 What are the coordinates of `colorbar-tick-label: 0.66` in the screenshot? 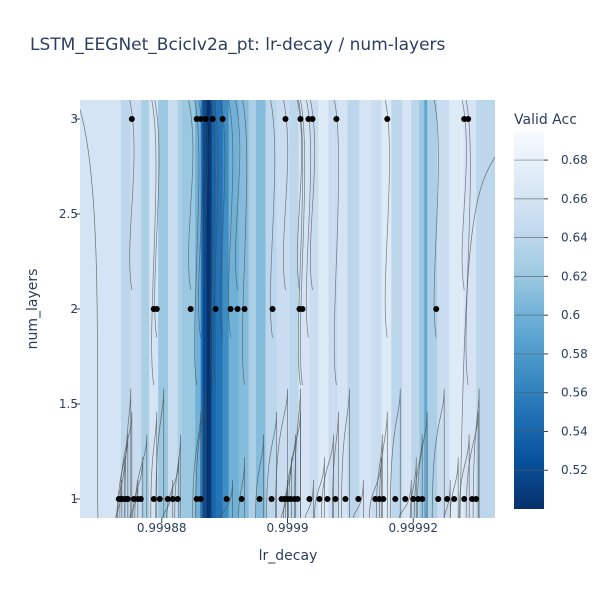 It's located at (574, 199).